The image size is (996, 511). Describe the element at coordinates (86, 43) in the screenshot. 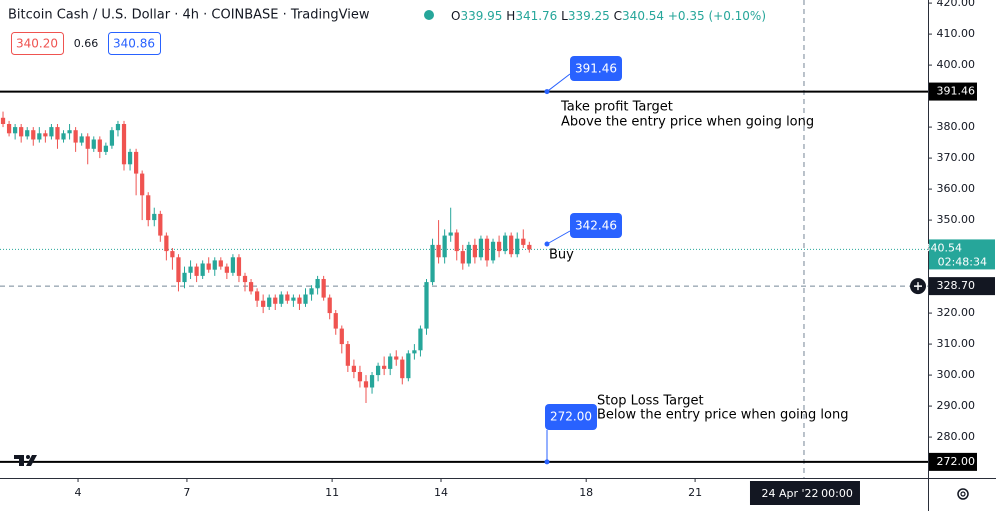

I see `spread: 0.66` at that location.